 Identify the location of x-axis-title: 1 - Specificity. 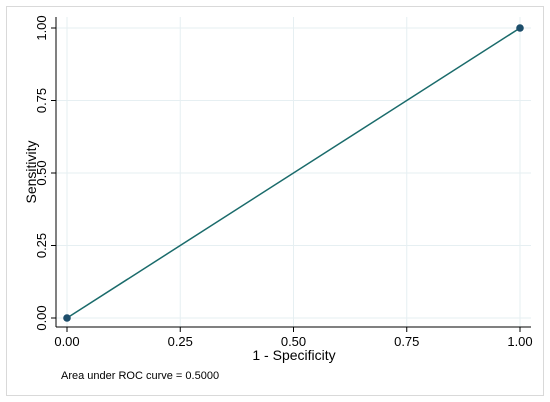
(293, 355).